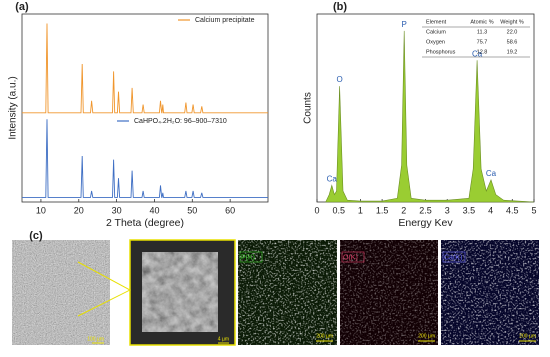 This screenshot has height=357, width=550. Describe the element at coordinates (316, 210) in the screenshot. I see `x-tick-label: 0` at that location.